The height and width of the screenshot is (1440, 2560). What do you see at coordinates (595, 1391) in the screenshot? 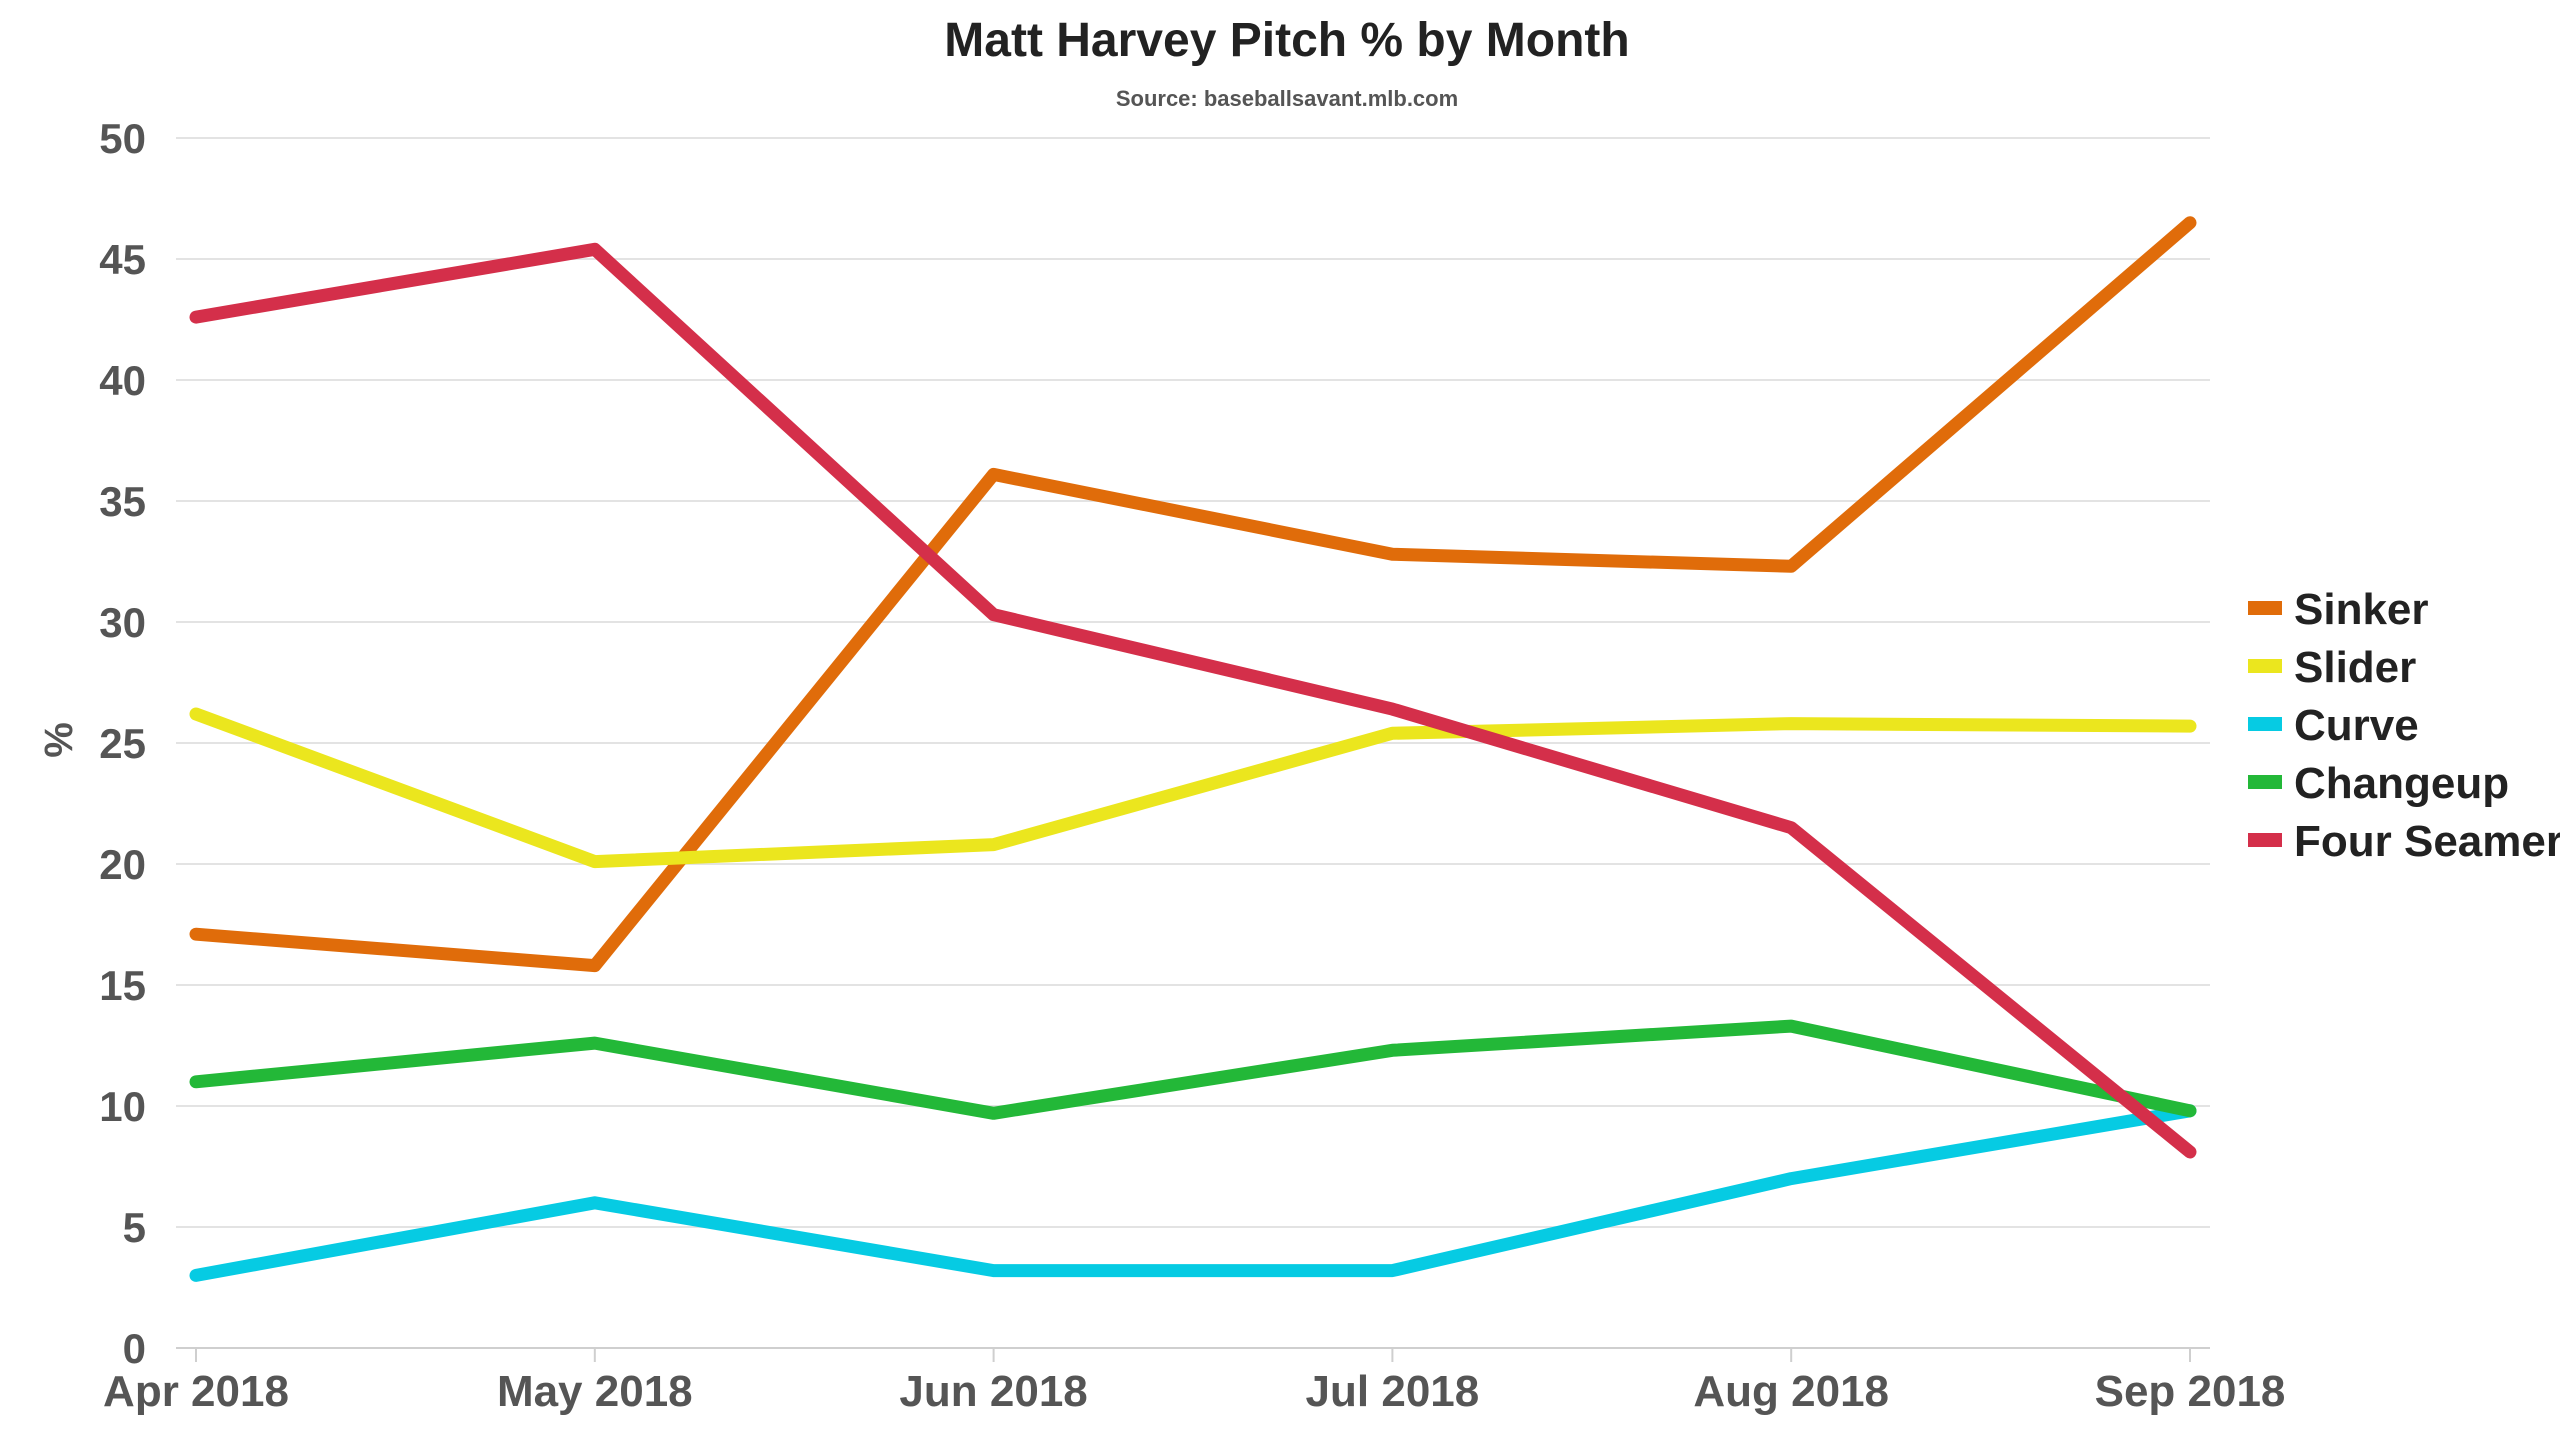
I see `x-tick-label: May 2018` at bounding box center [595, 1391].